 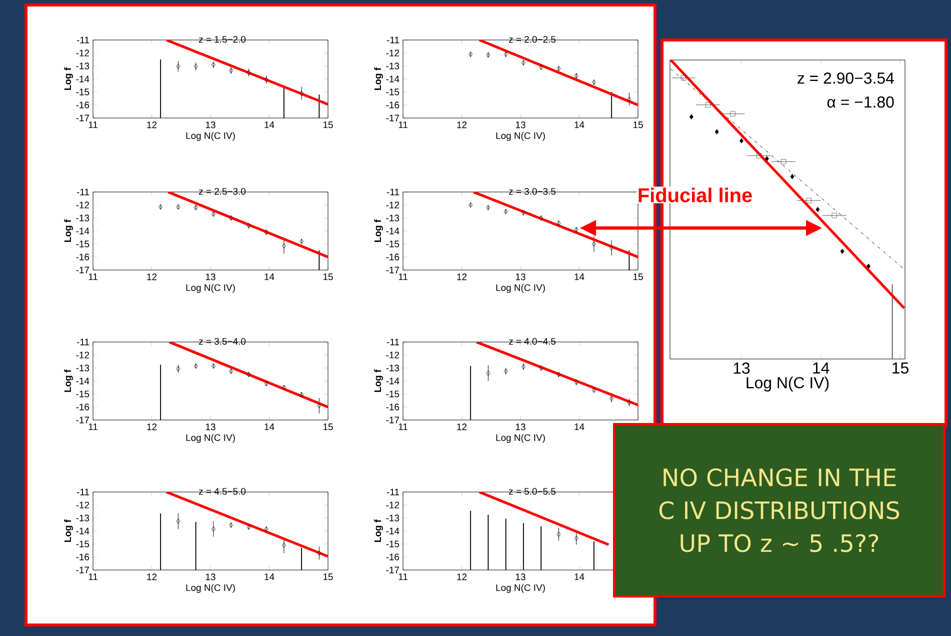 I want to click on annotation: z = 2.90−3.54, so click(x=846, y=78).